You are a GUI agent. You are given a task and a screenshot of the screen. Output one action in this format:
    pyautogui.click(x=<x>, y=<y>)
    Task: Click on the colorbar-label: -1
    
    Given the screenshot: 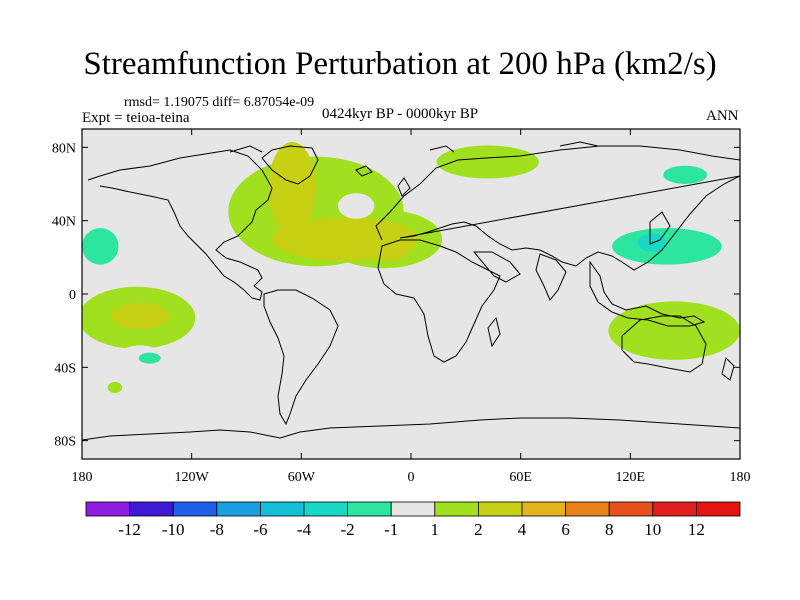 What is the action you would take?
    pyautogui.click(x=391, y=529)
    